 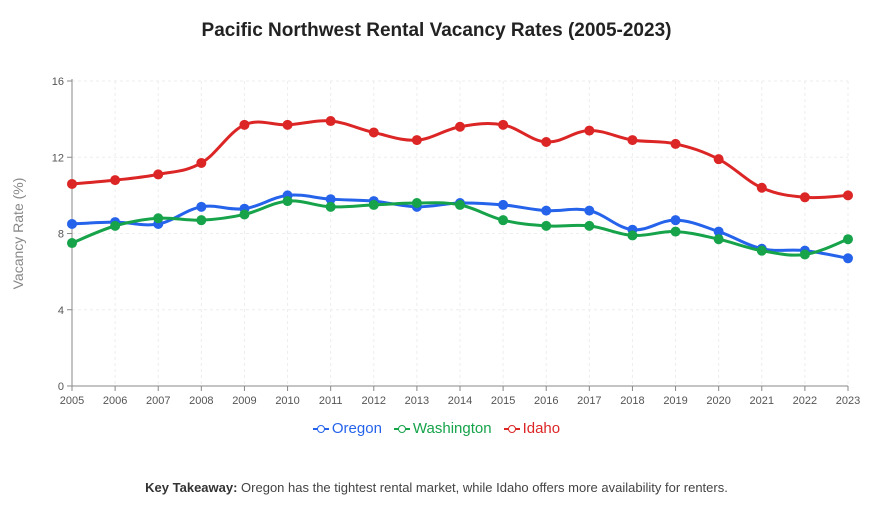 I want to click on y-tick-label: 16, so click(x=58, y=82).